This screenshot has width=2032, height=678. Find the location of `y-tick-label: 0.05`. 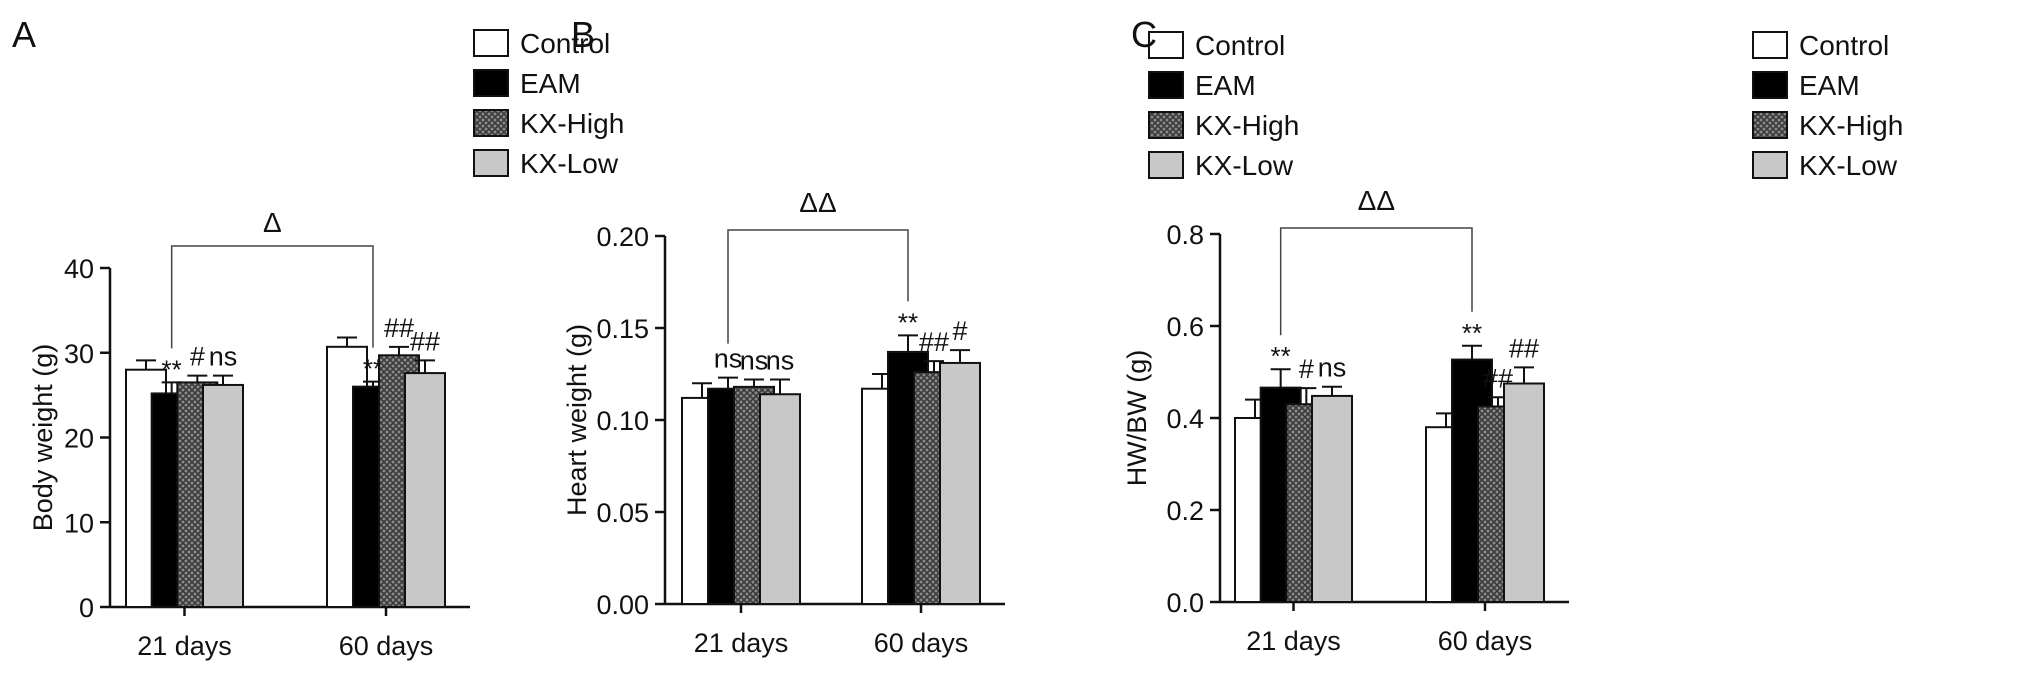

y-tick-label: 0.05 is located at coordinates (622, 513).